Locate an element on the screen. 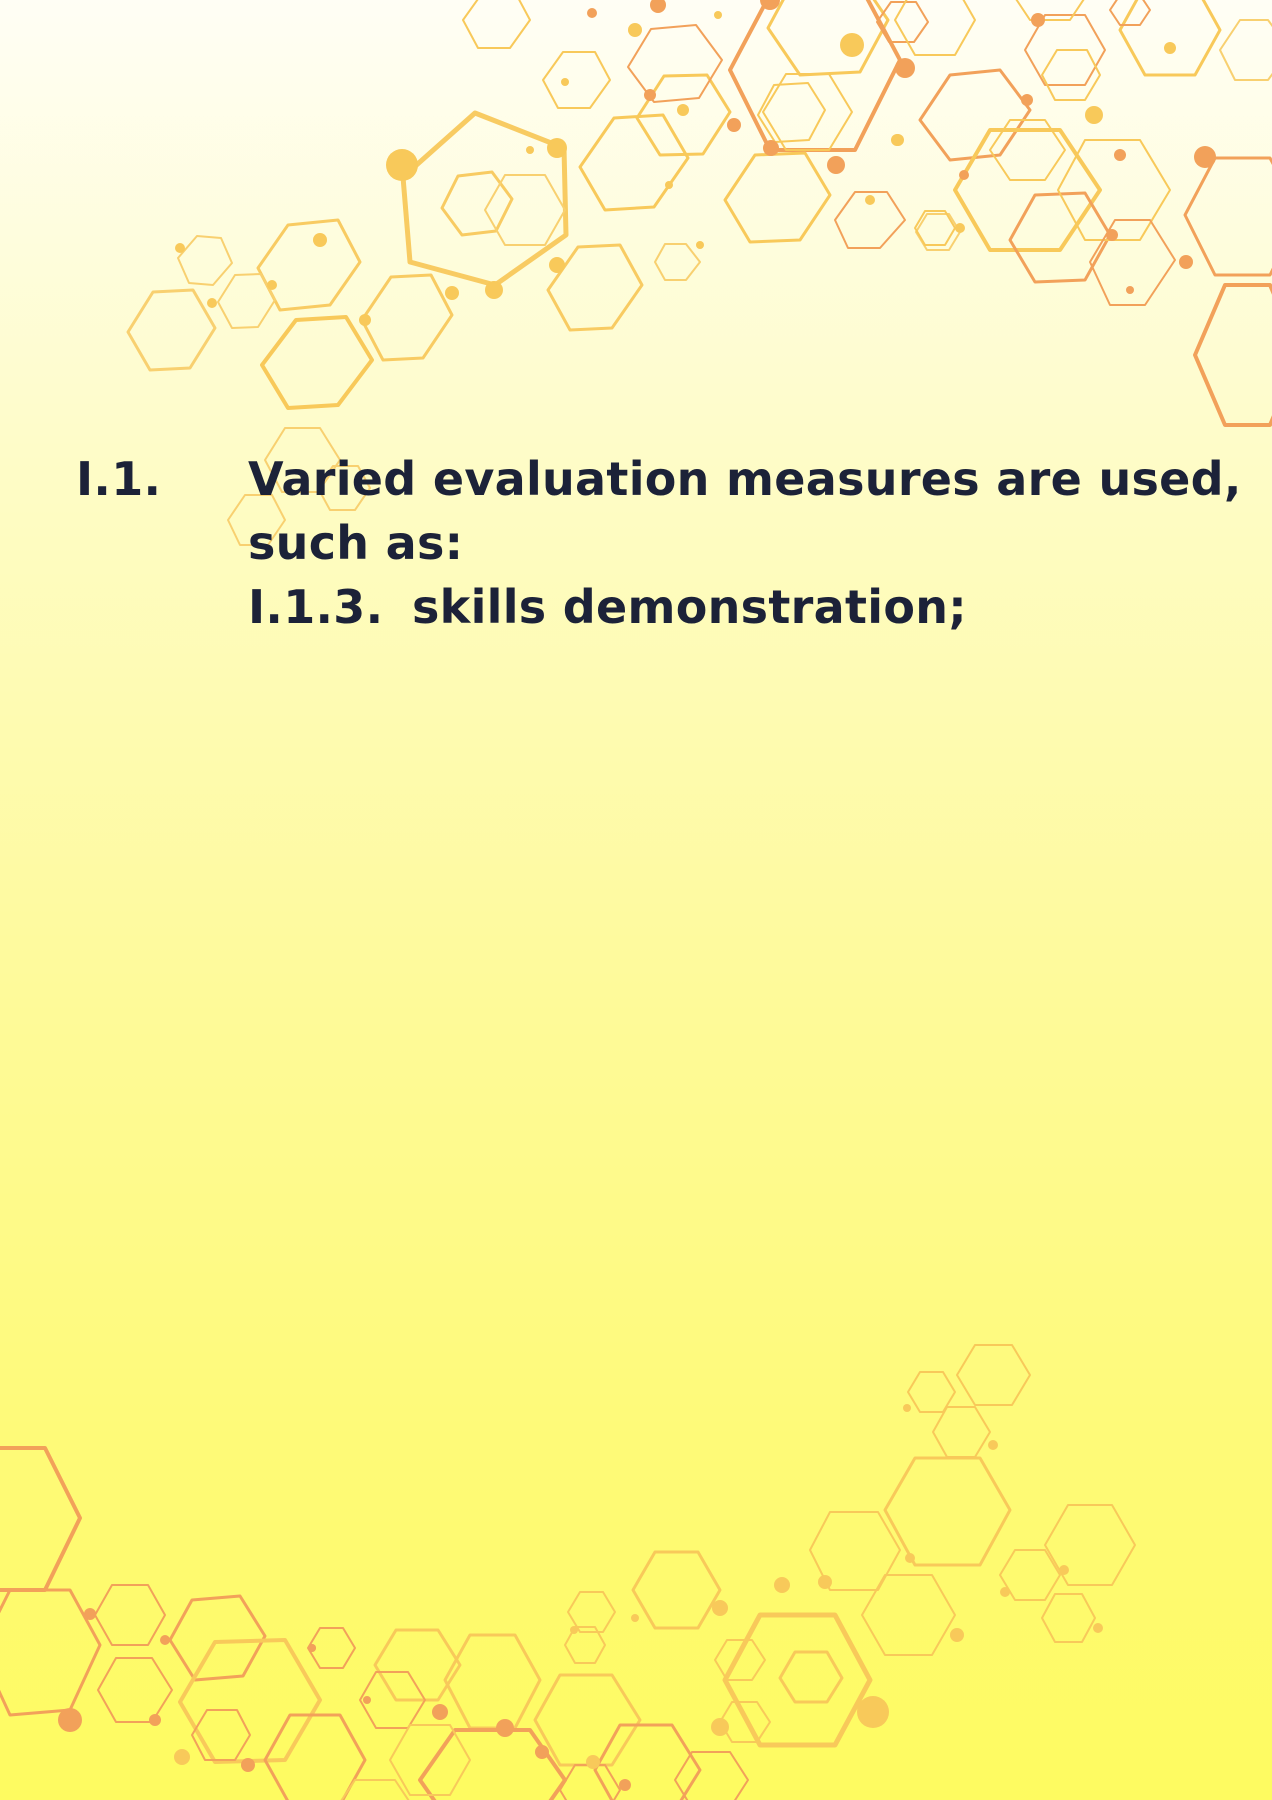 The image size is (1272, 1800). subitem-text: skills demonstration; is located at coordinates (689, 607).